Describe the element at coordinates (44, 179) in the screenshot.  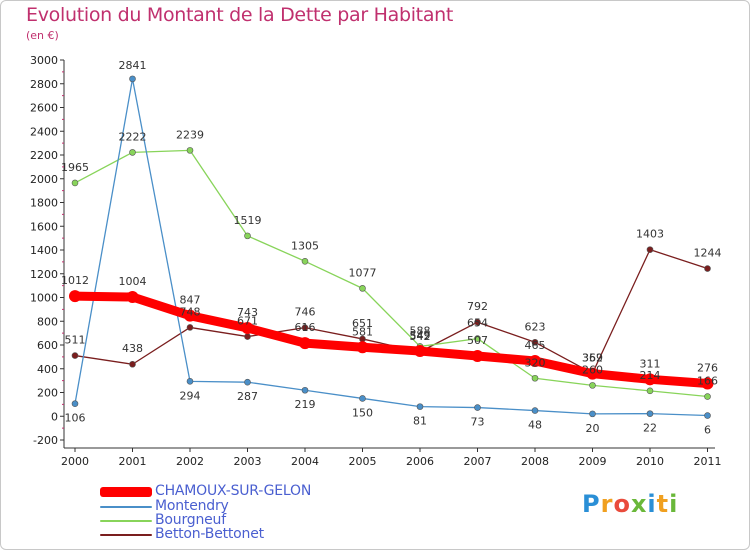
I see `y-tick-label: 2000` at that location.